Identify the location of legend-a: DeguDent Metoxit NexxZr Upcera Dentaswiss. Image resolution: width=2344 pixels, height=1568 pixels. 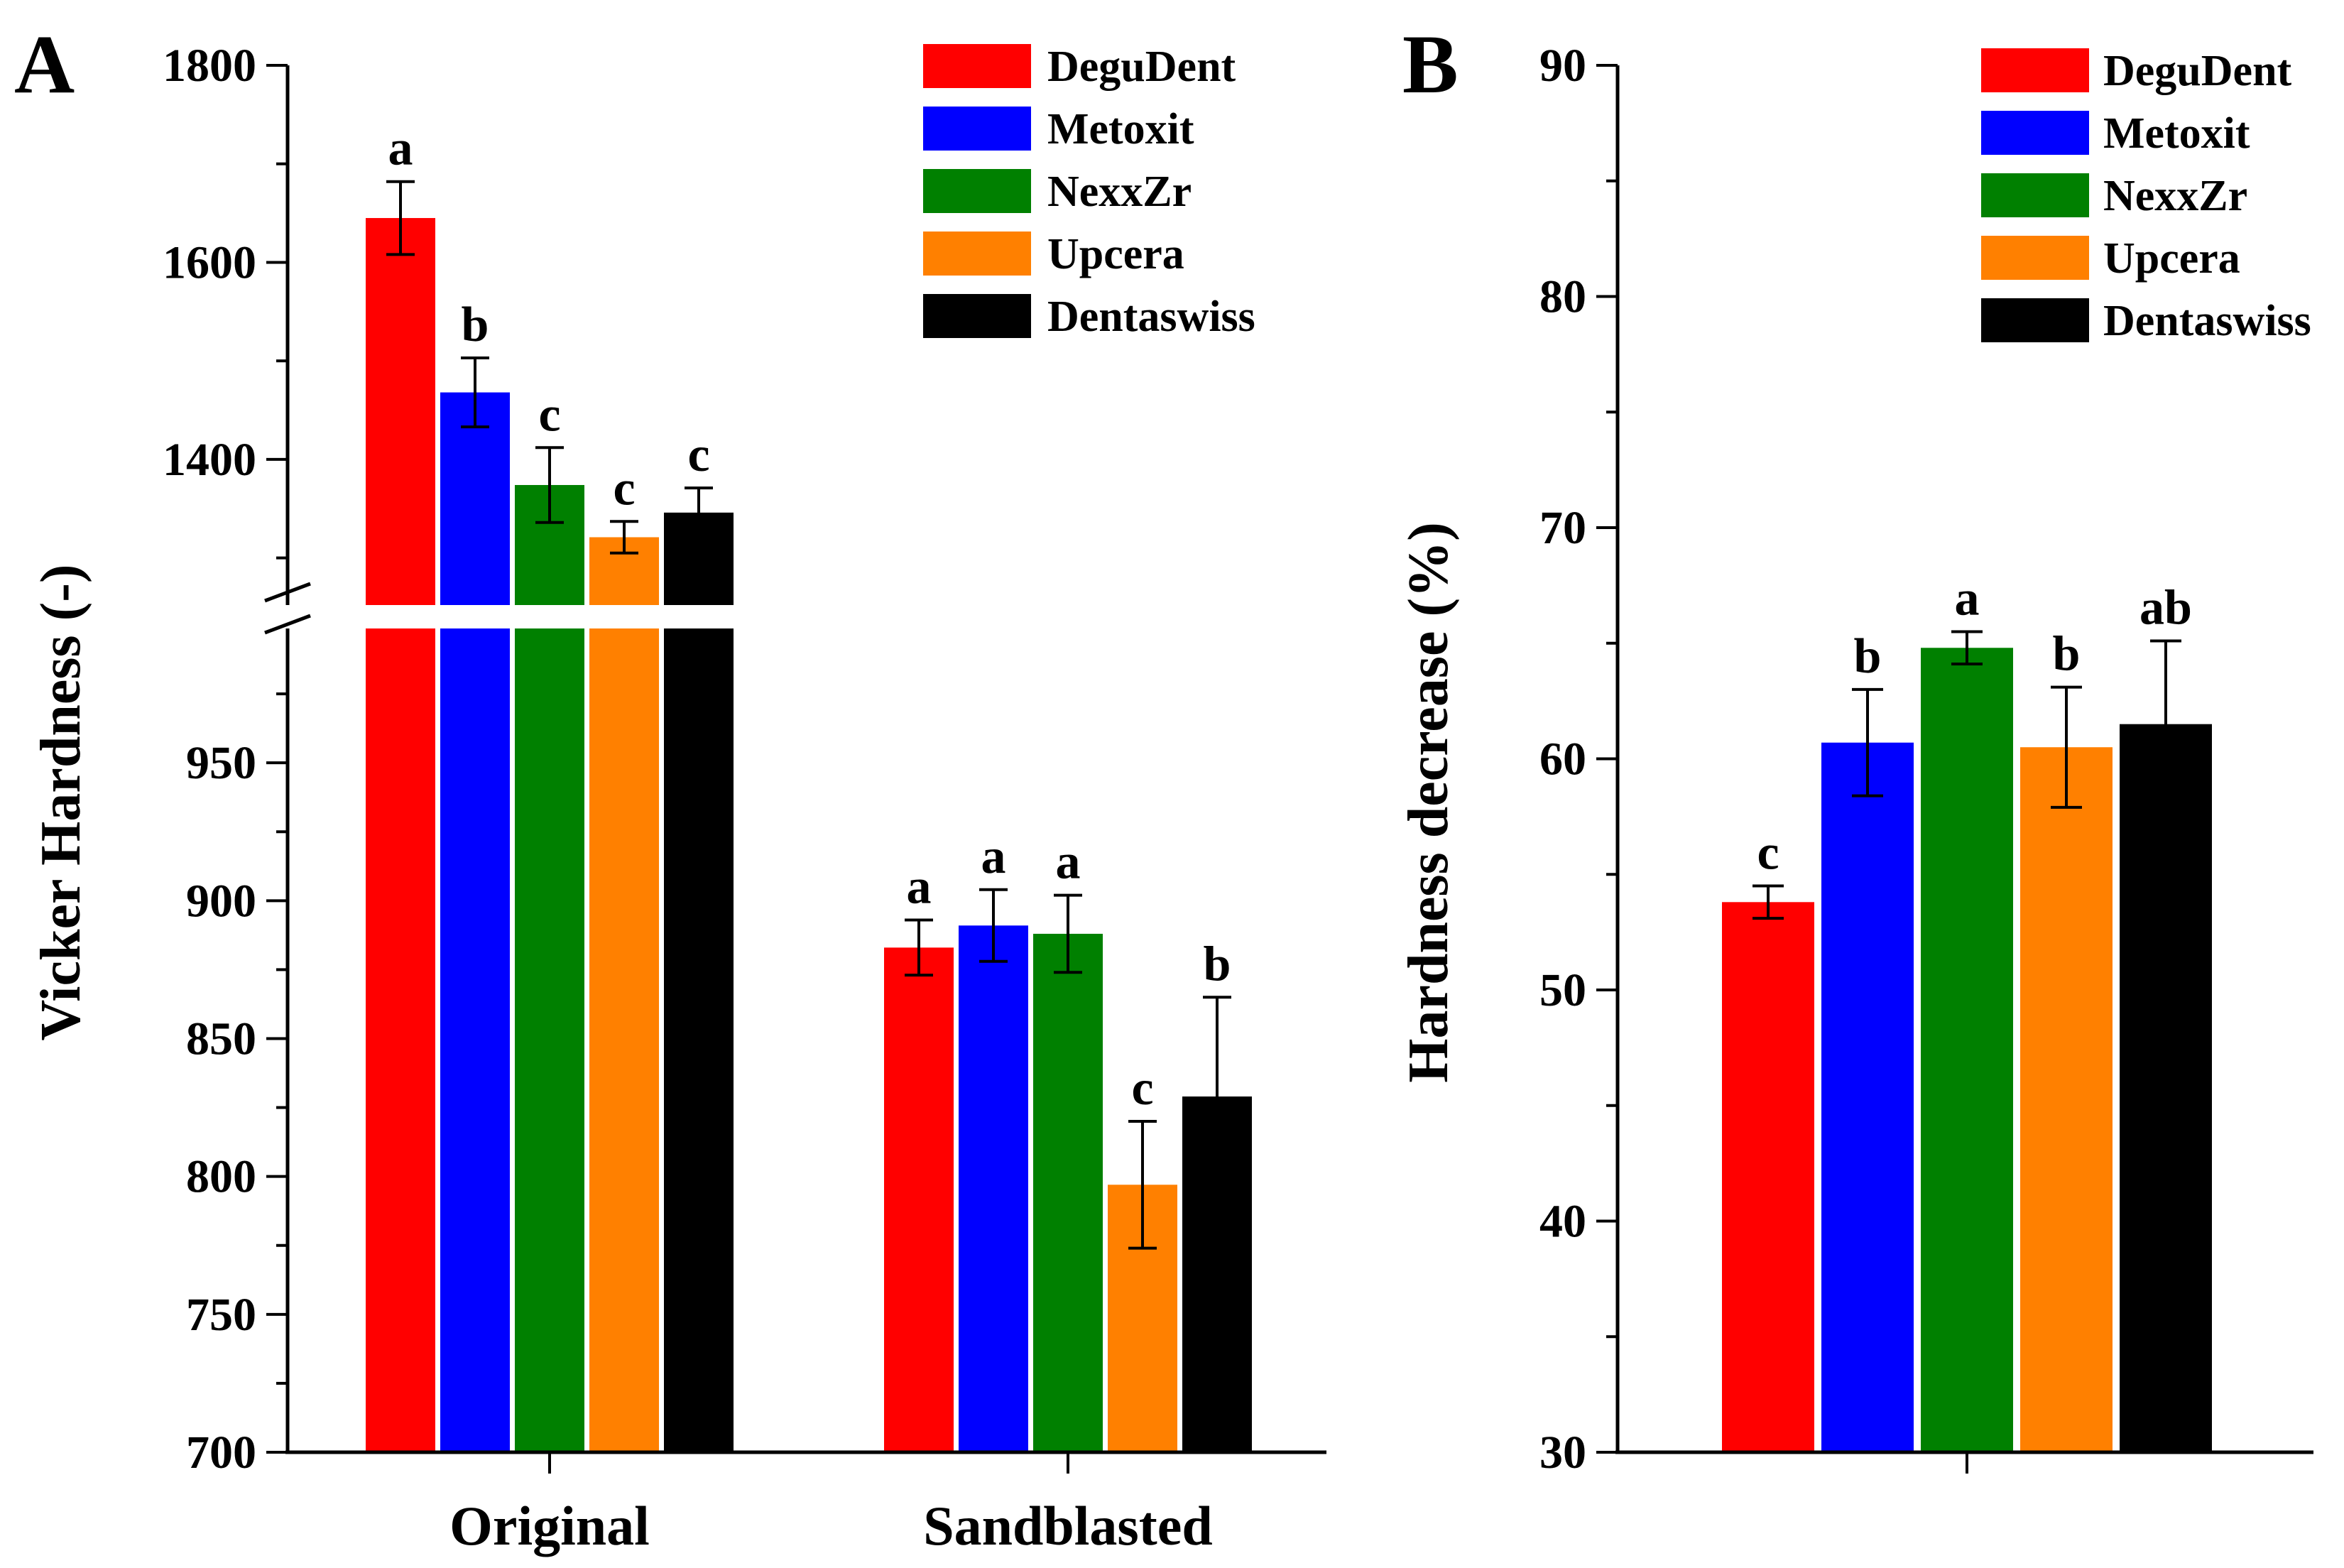
(1089, 192).